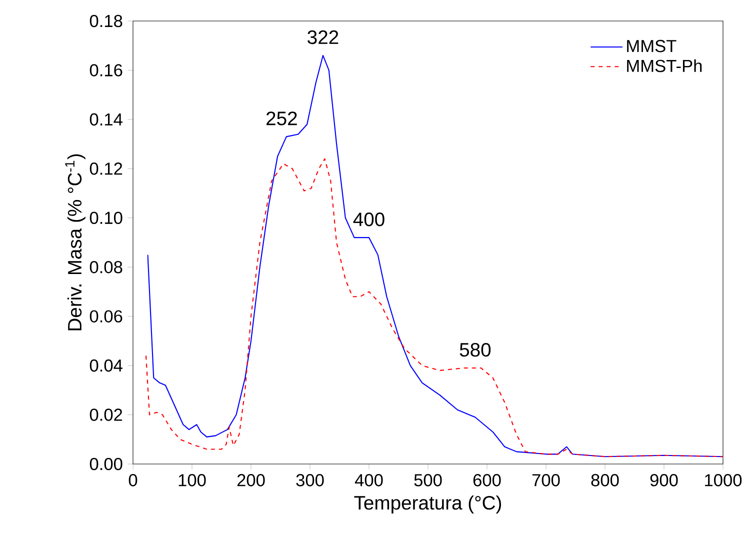 This screenshot has height=544, width=753. I want to click on x-tick-label: 900, so click(664, 480).